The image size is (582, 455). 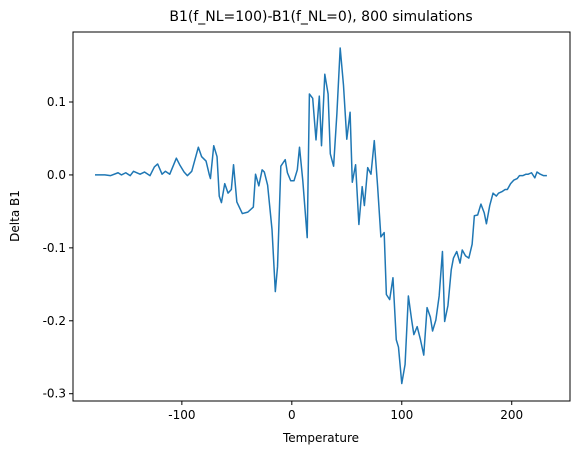 I want to click on x-tick-label: 100, so click(x=401, y=415).